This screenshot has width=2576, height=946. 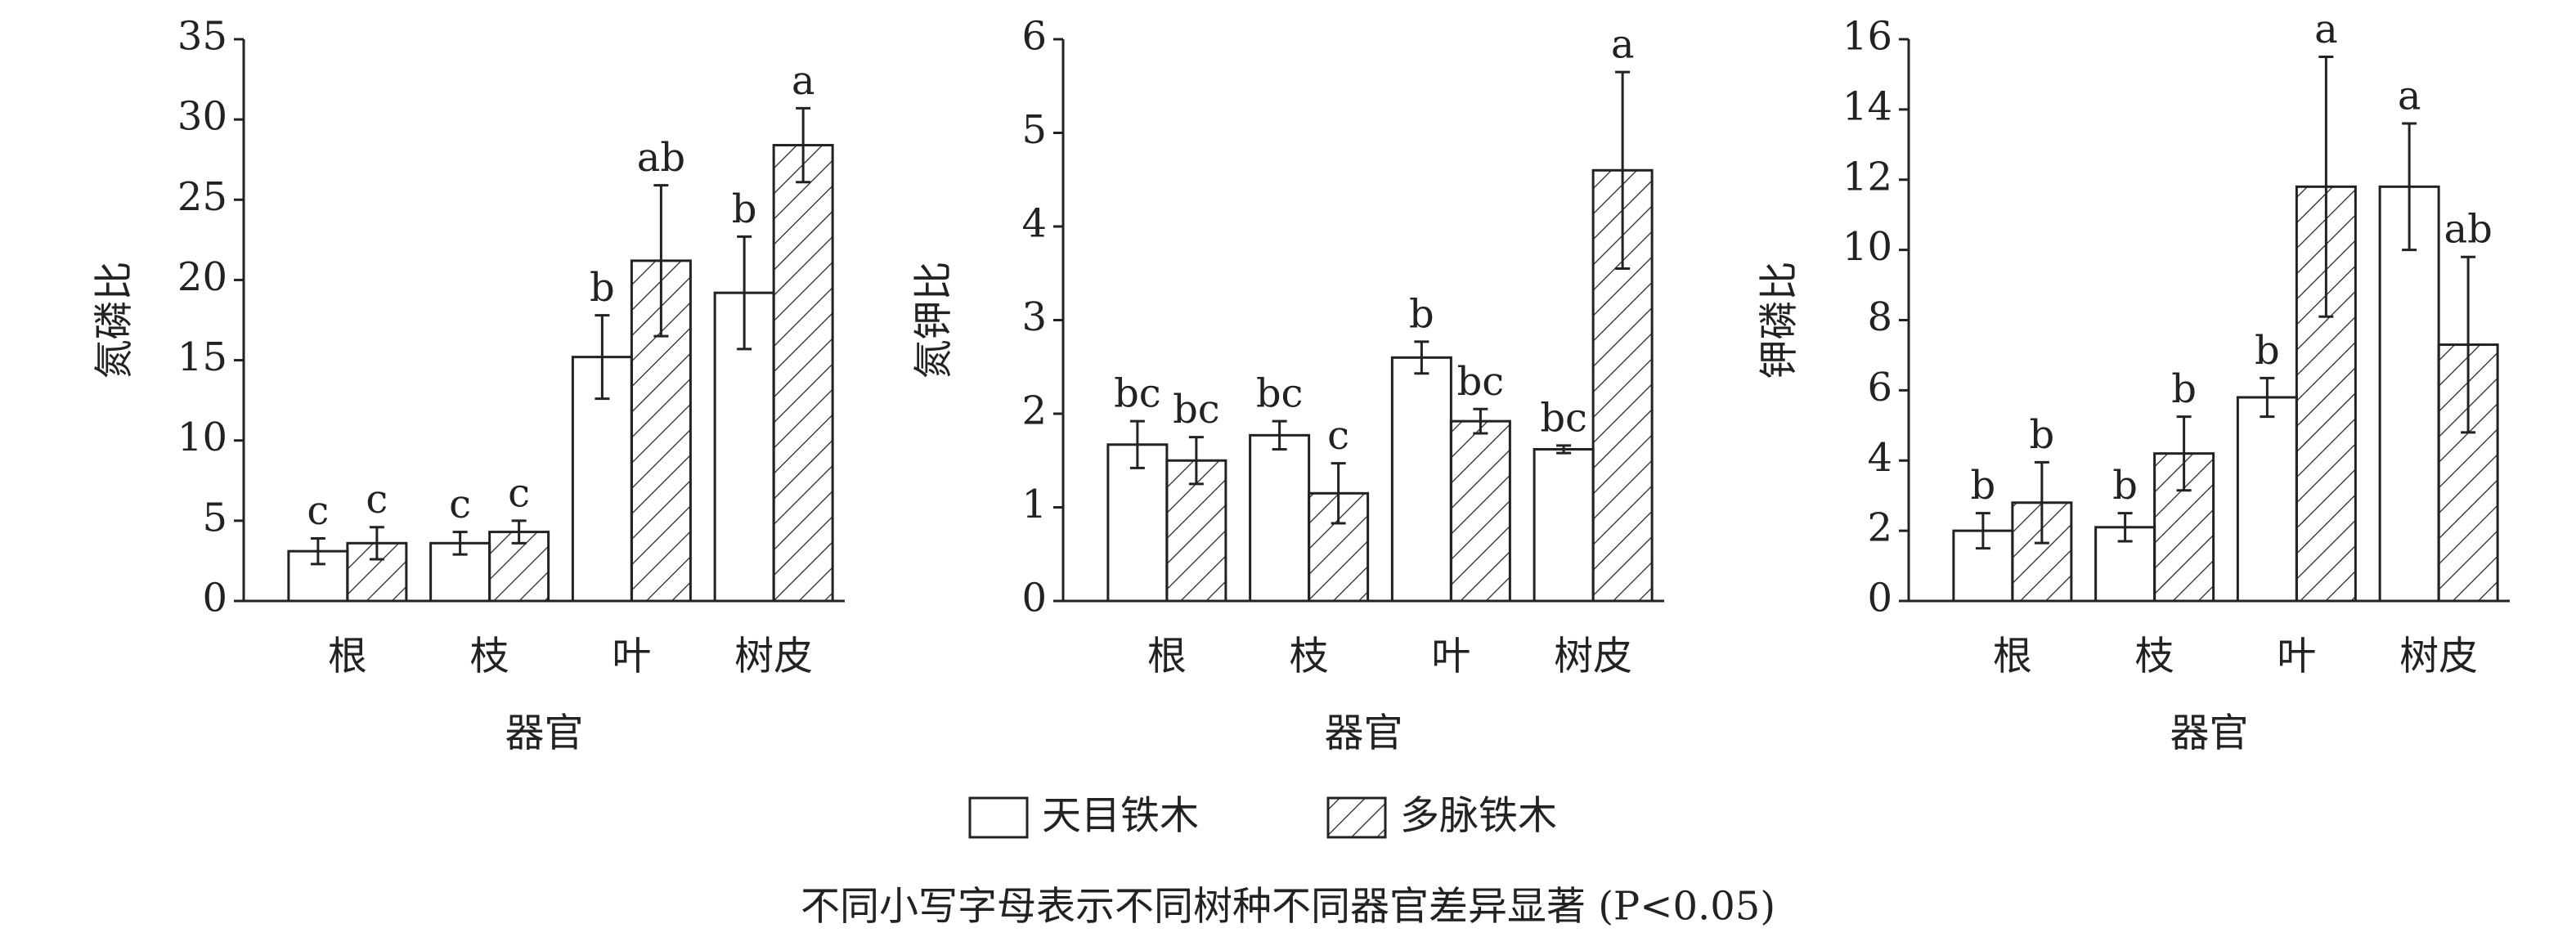 What do you see at coordinates (115, 320) in the screenshot?
I see `y-axis-label: 氮磷比` at bounding box center [115, 320].